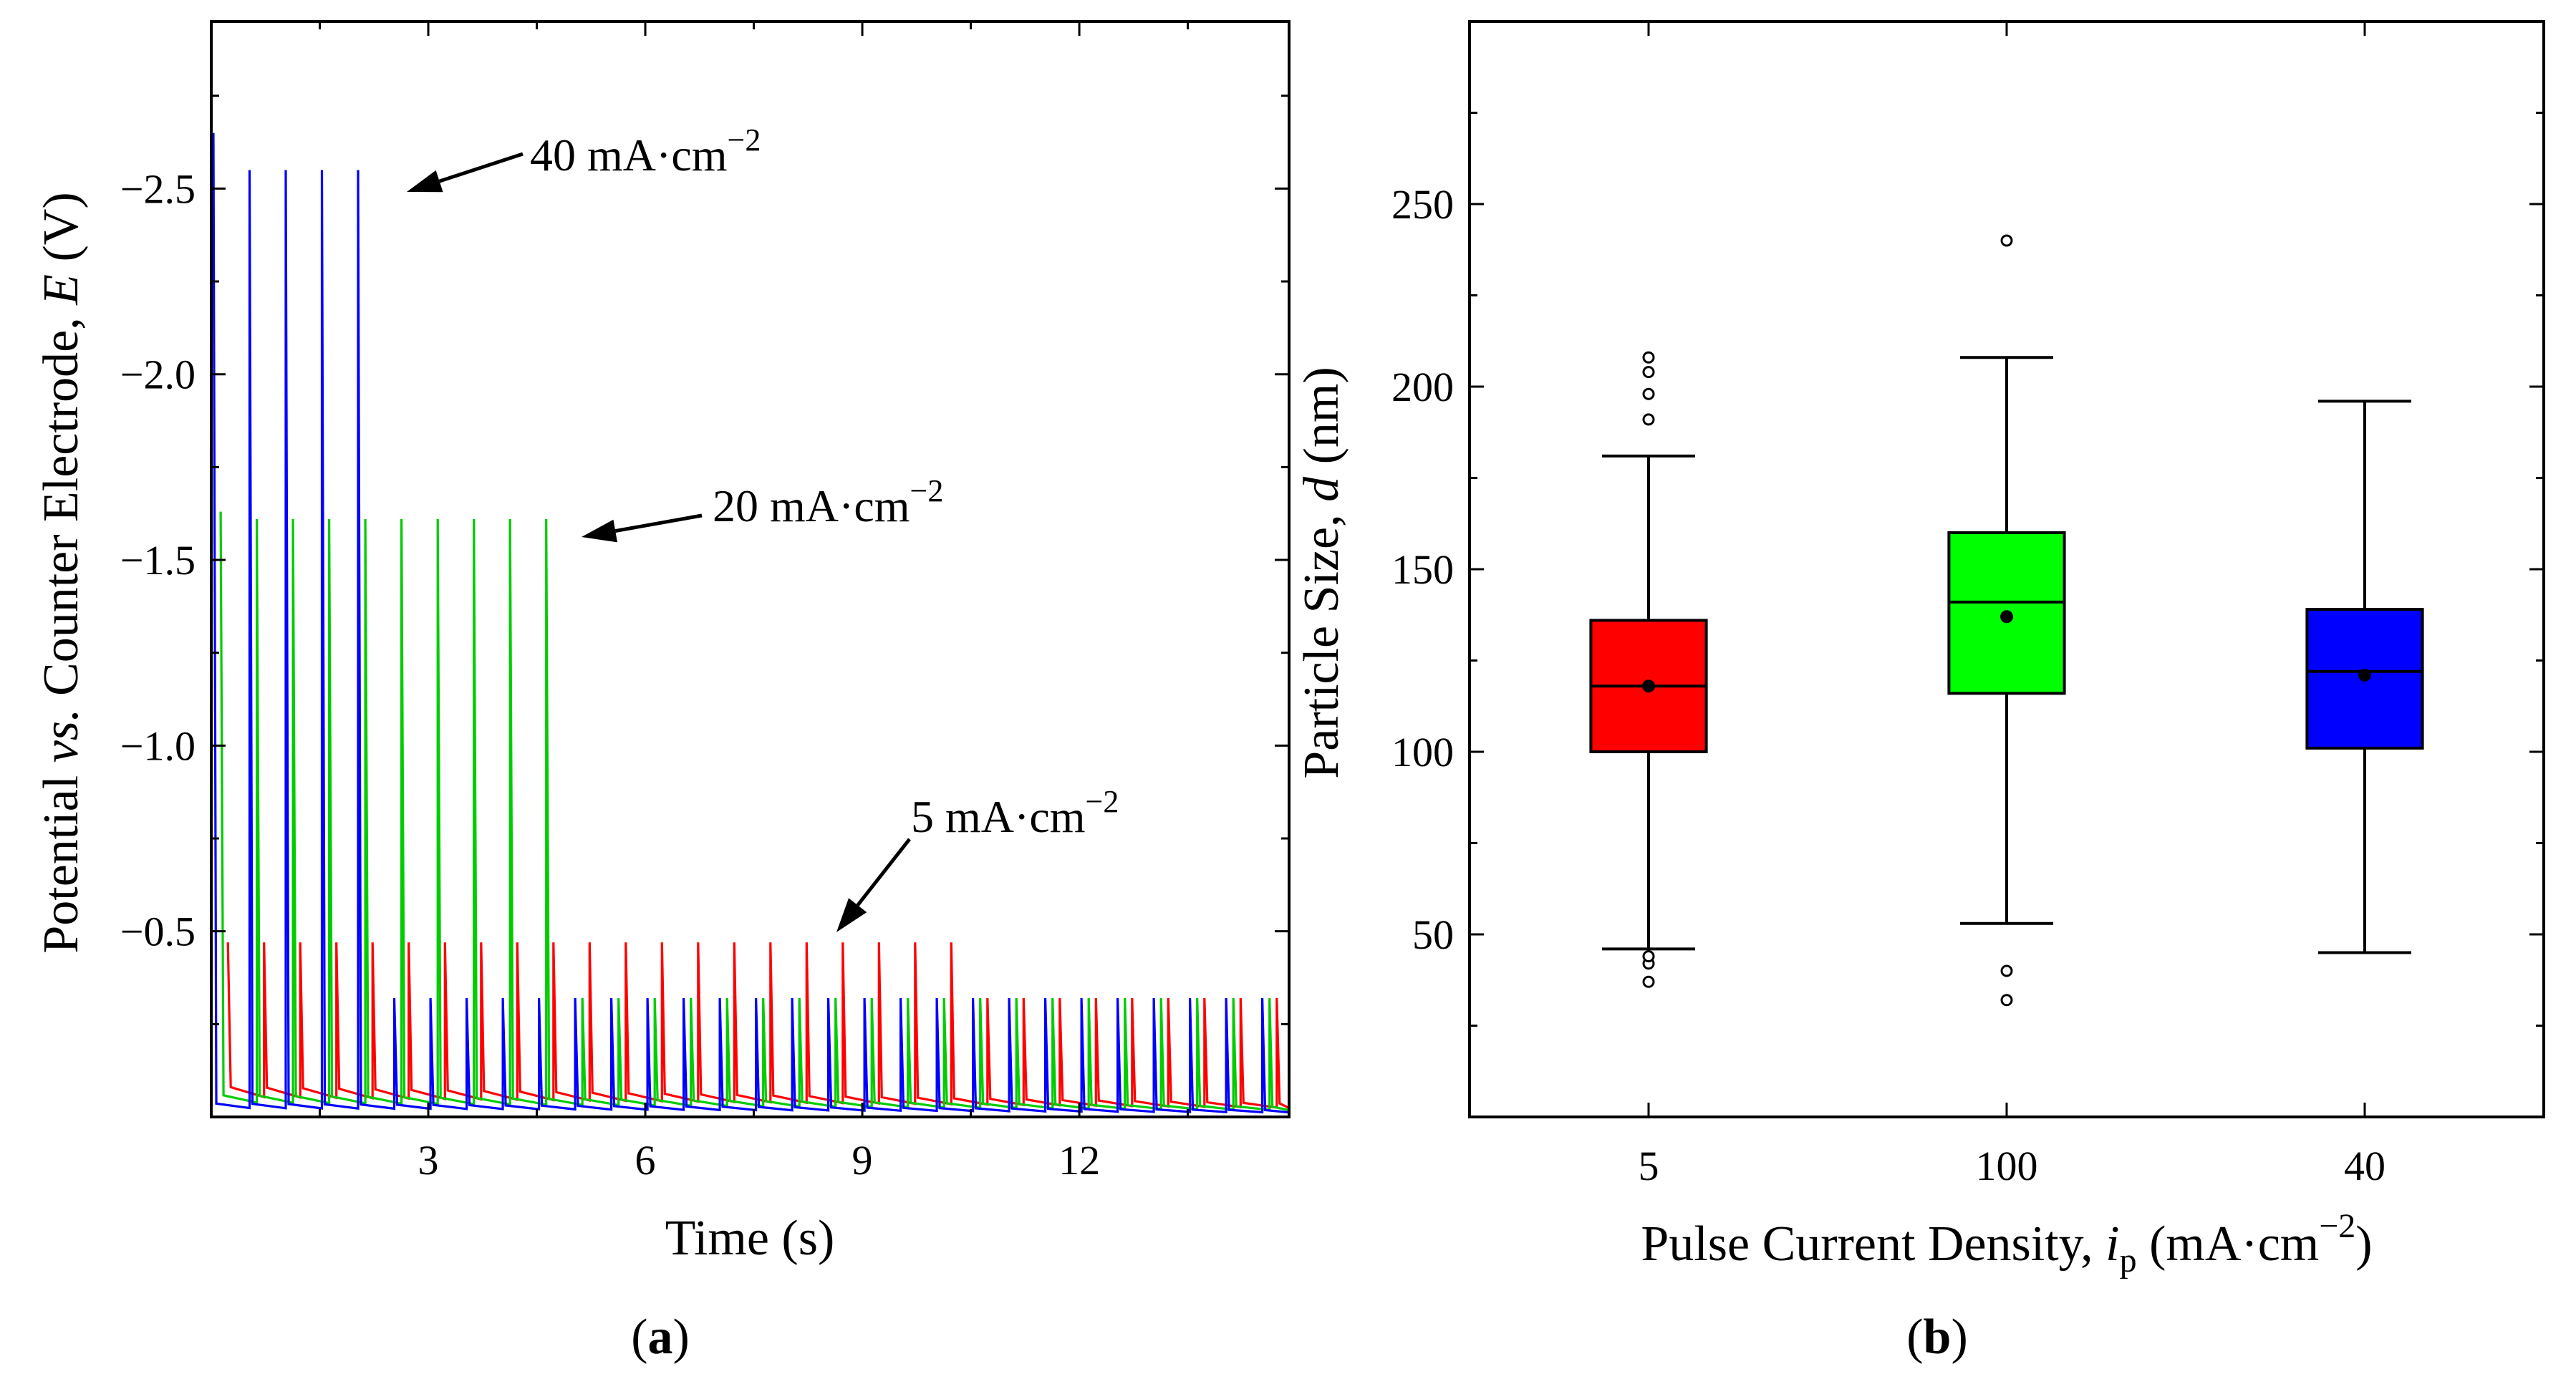 This screenshot has height=1379, width=2576. What do you see at coordinates (158, 375) in the screenshot?
I see `y-tick-label: −2.0` at bounding box center [158, 375].